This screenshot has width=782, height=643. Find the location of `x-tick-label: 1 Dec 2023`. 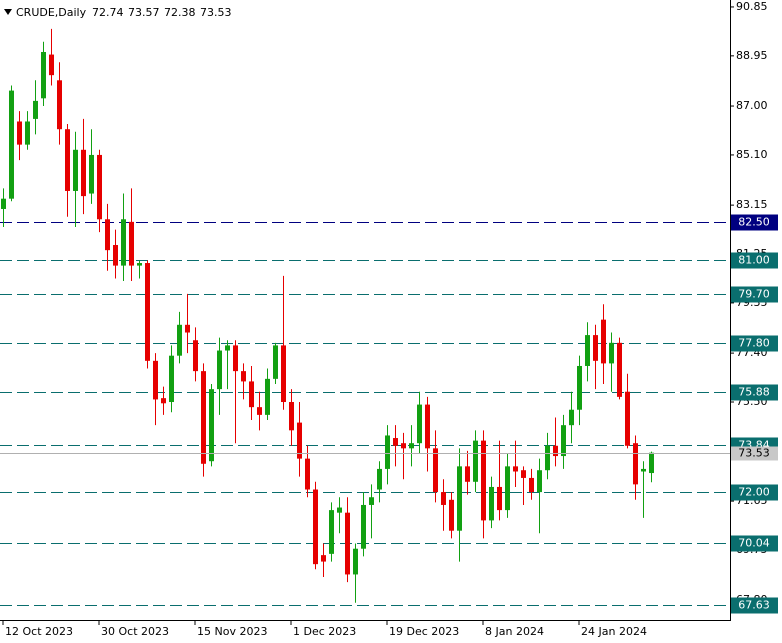

x-tick-label: 1 Dec 2023 is located at coordinates (324, 631).